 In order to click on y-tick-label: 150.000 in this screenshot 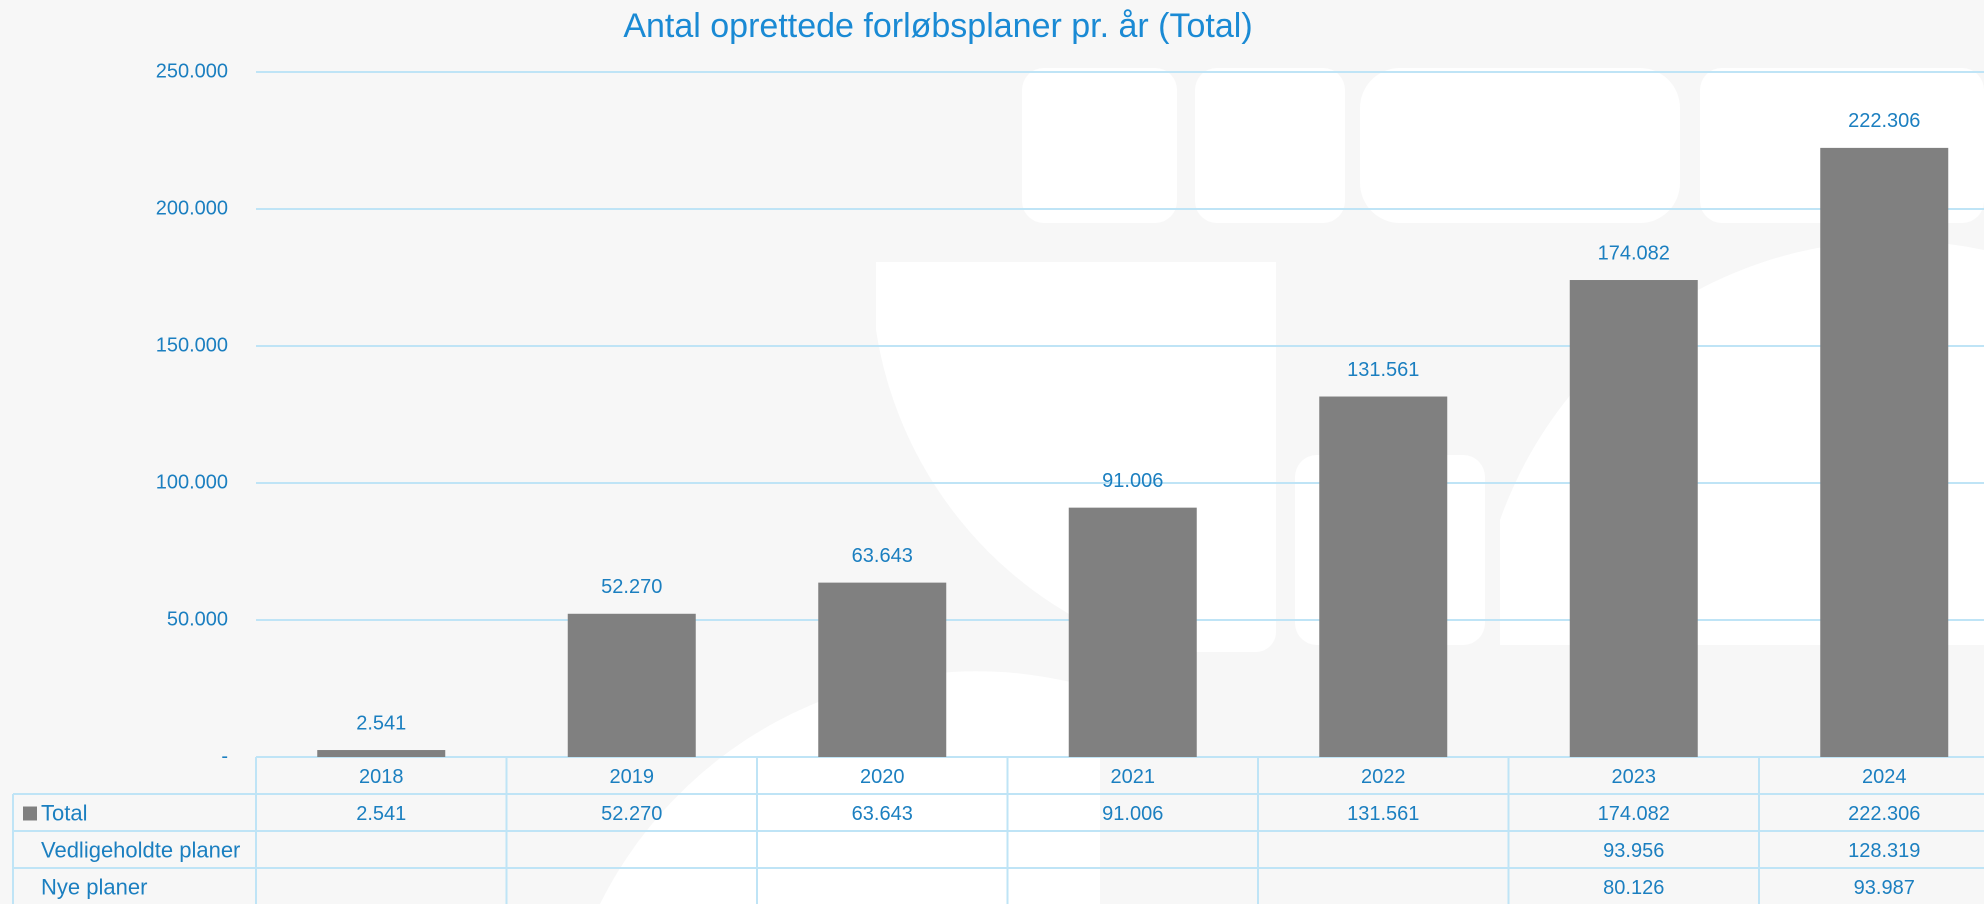, I will do `click(192, 345)`.